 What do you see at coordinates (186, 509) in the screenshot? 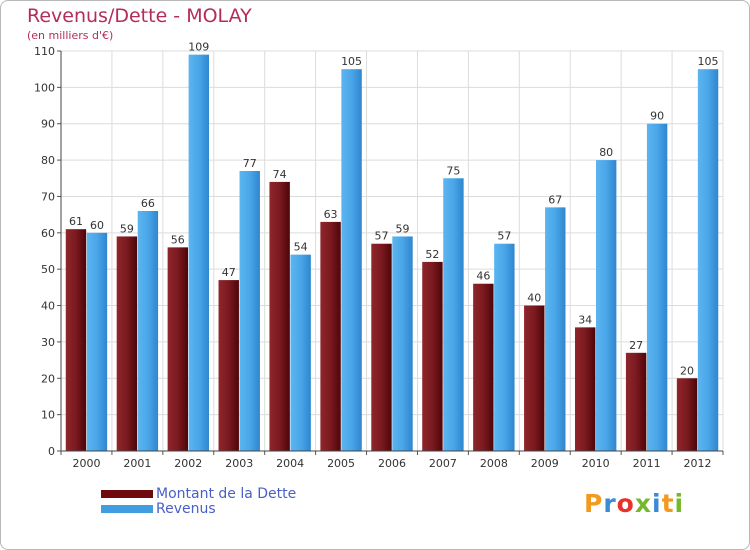
I see `legend-label-revenus: Revenus` at bounding box center [186, 509].